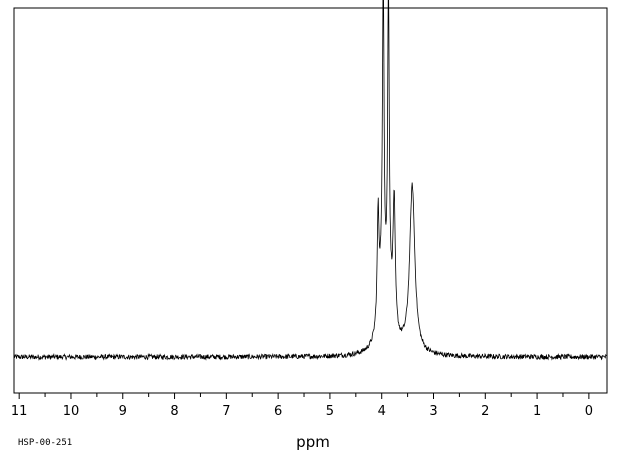 The width and height of the screenshot is (620, 455). What do you see at coordinates (382, 411) in the screenshot?
I see `x-tick-label: 4` at bounding box center [382, 411].